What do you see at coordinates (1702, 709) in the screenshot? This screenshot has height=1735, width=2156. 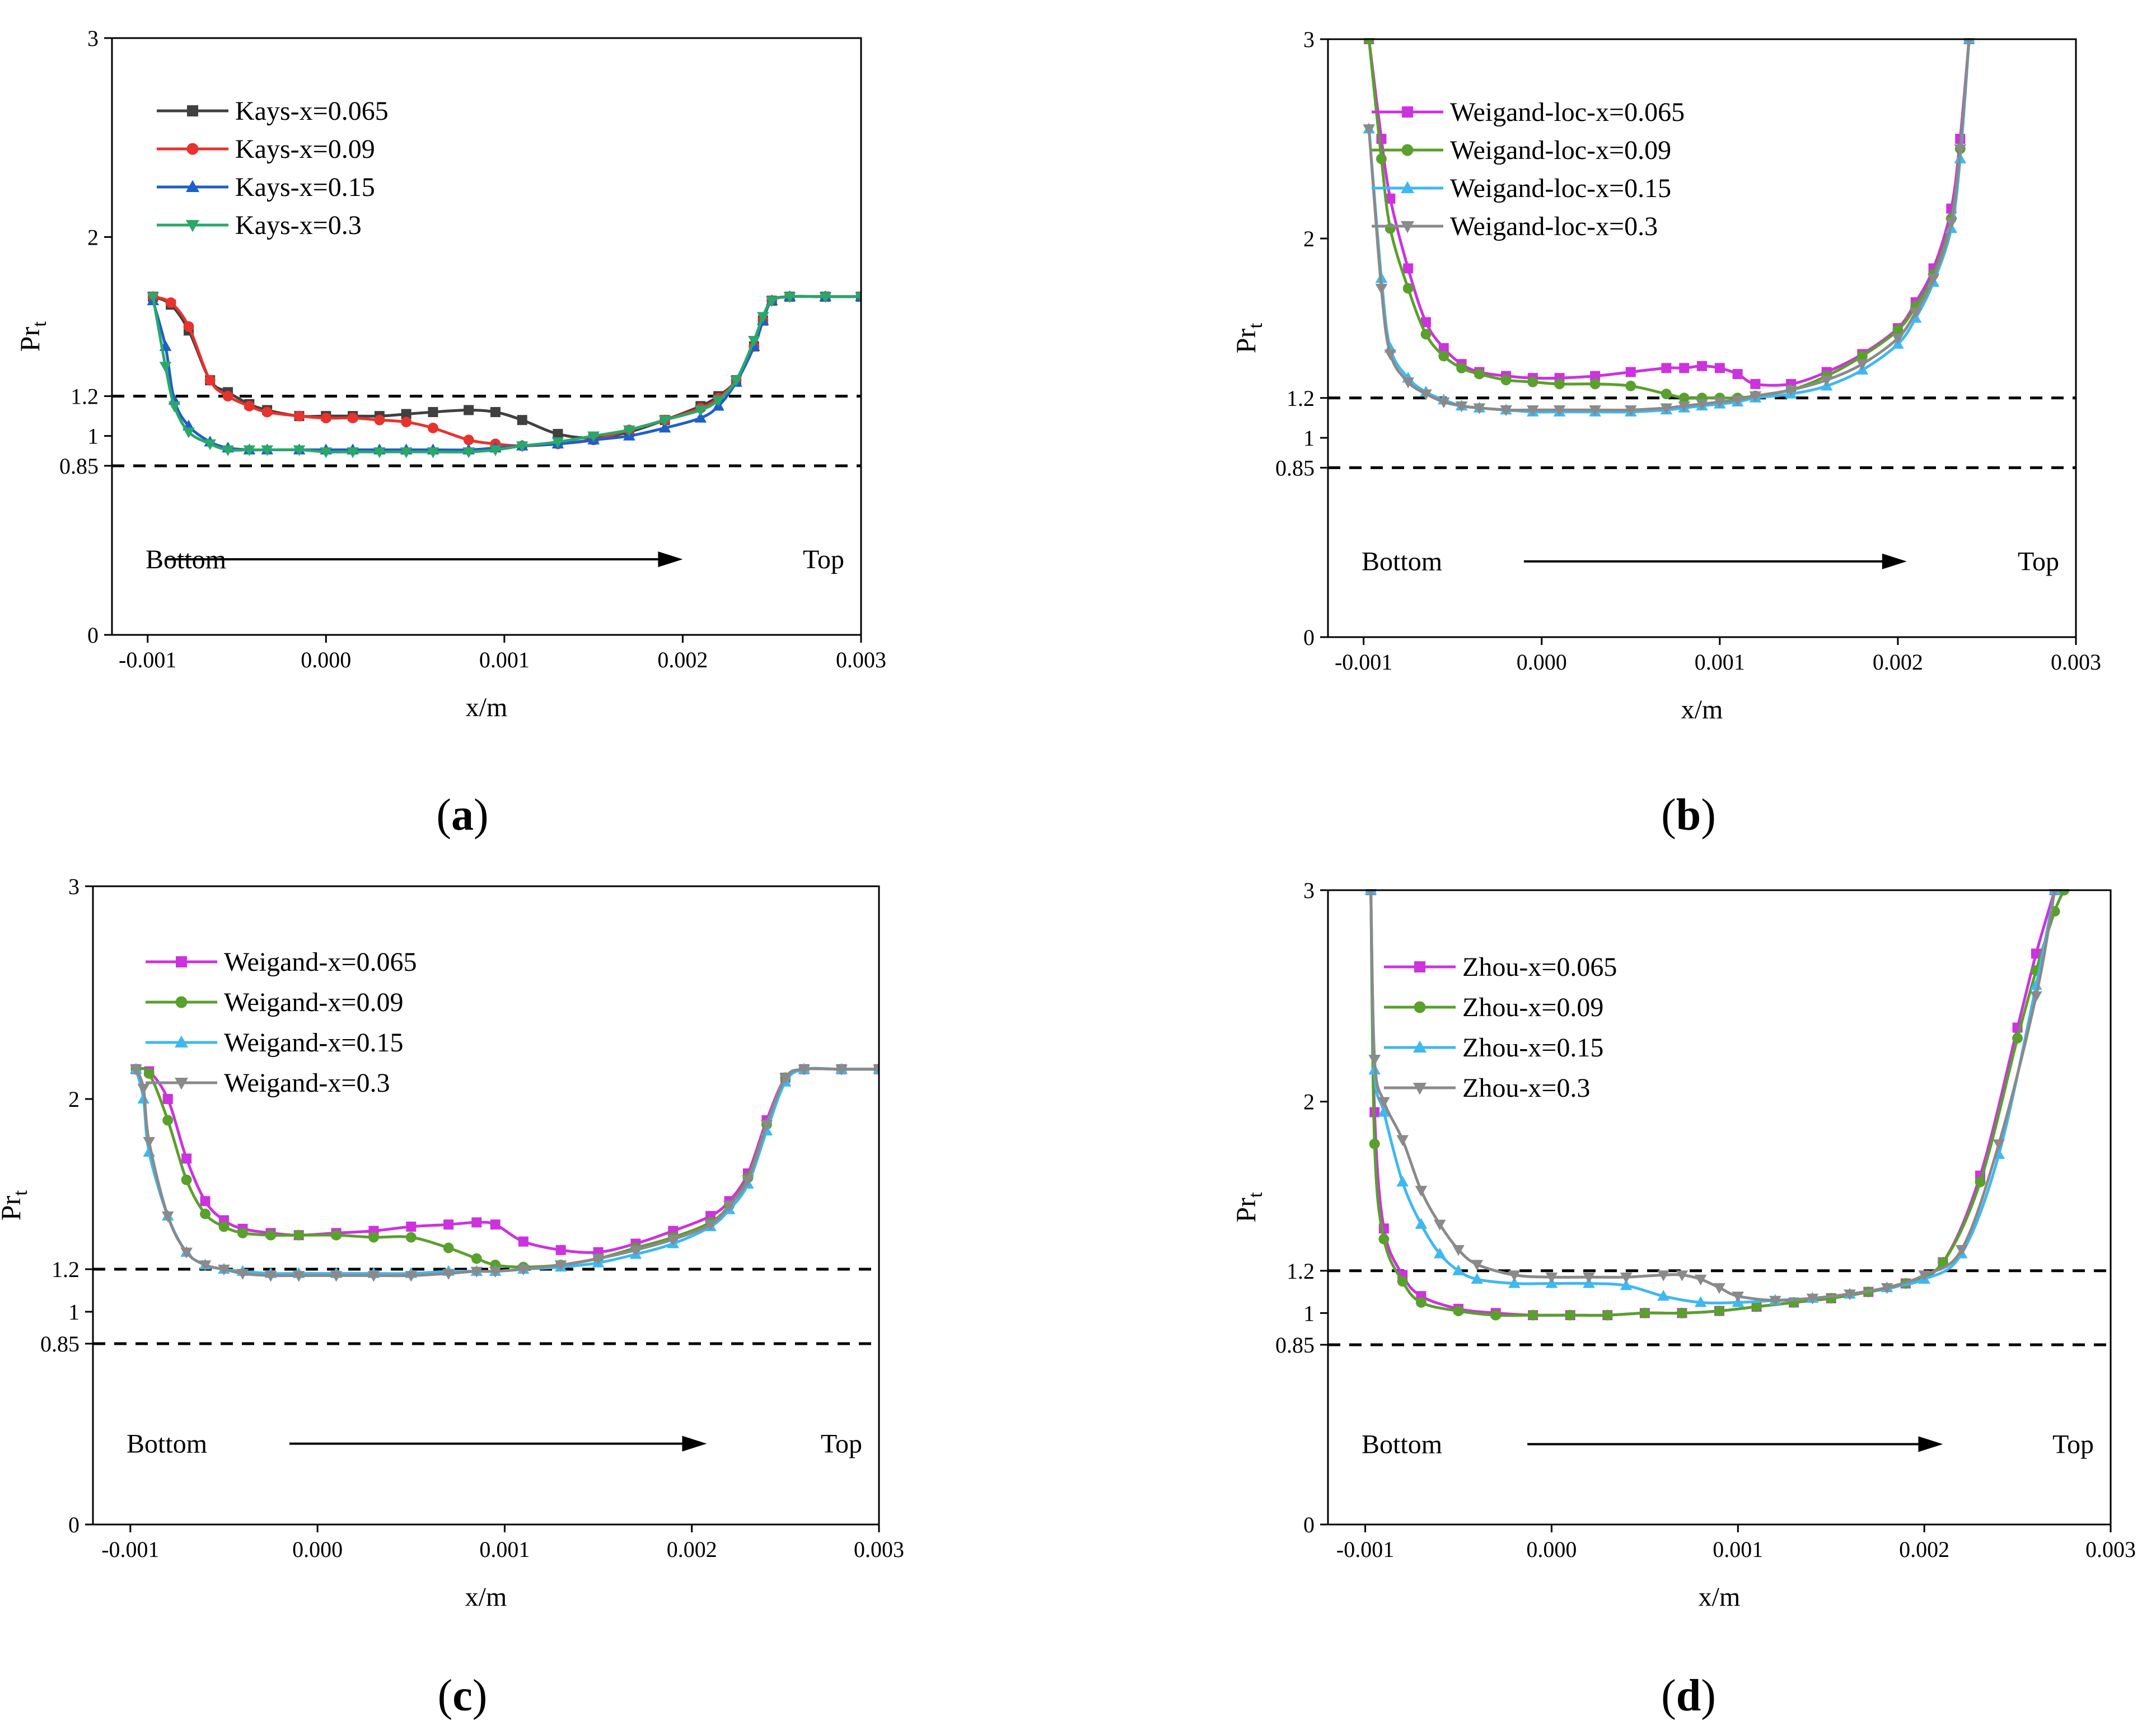 I see `x-axis-label: x/m` at bounding box center [1702, 709].